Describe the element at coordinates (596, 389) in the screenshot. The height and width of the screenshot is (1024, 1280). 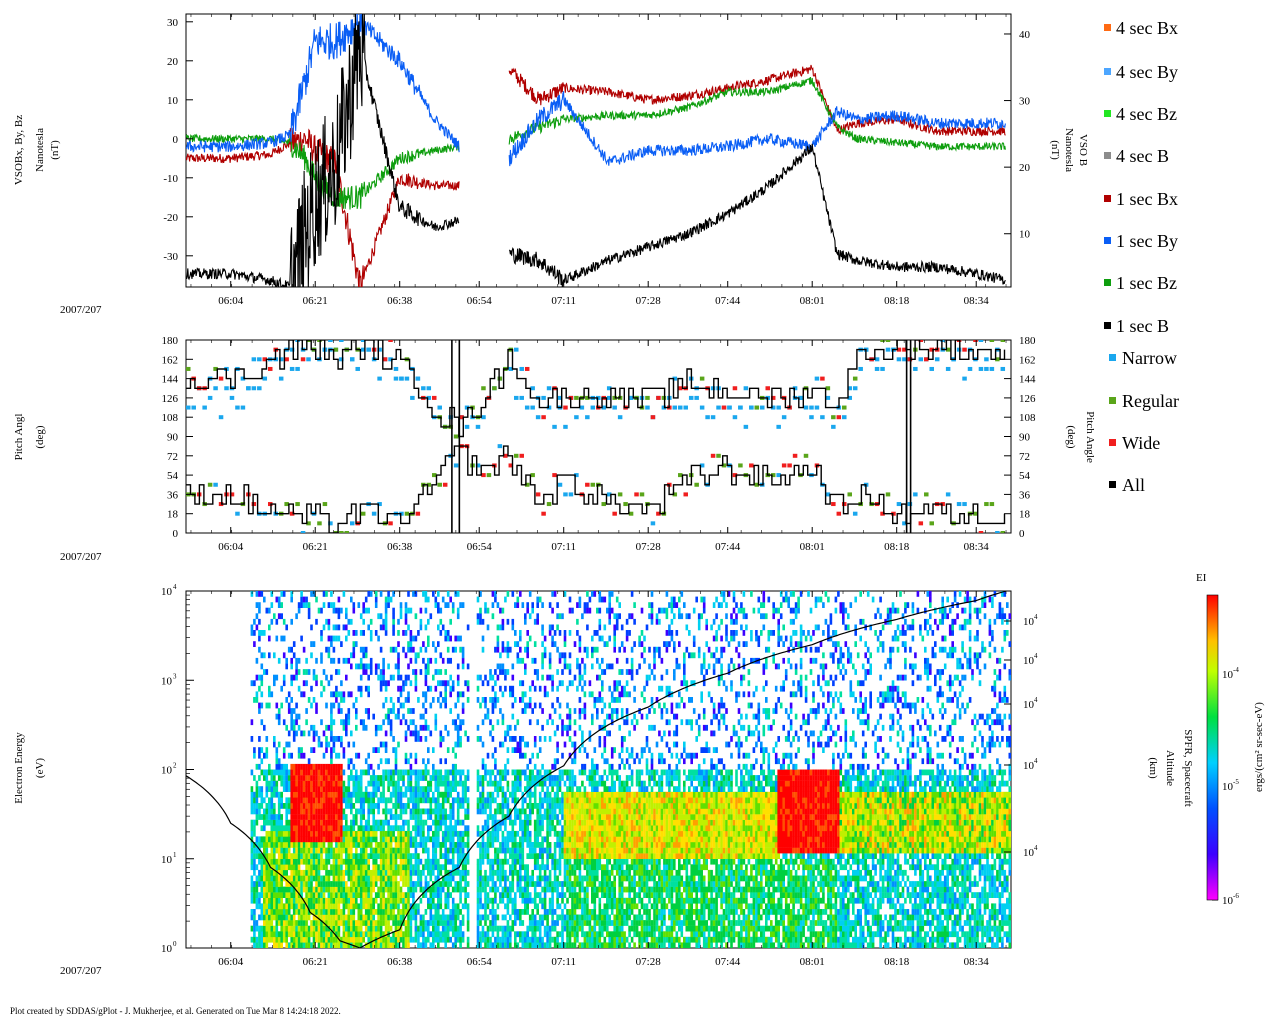
I see `p2-series-all-upper-` at that location.